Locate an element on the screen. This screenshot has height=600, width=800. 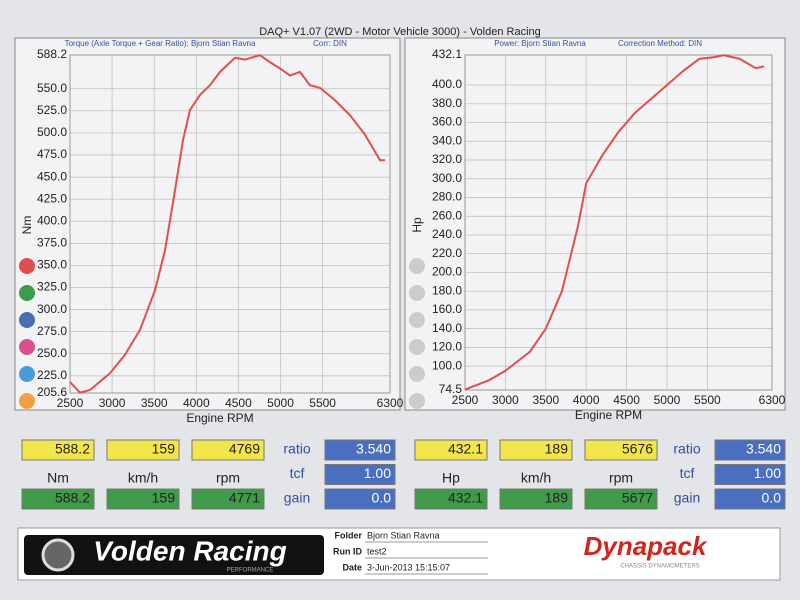
logo-sub: PERFORMANCE is located at coordinates (250, 571).